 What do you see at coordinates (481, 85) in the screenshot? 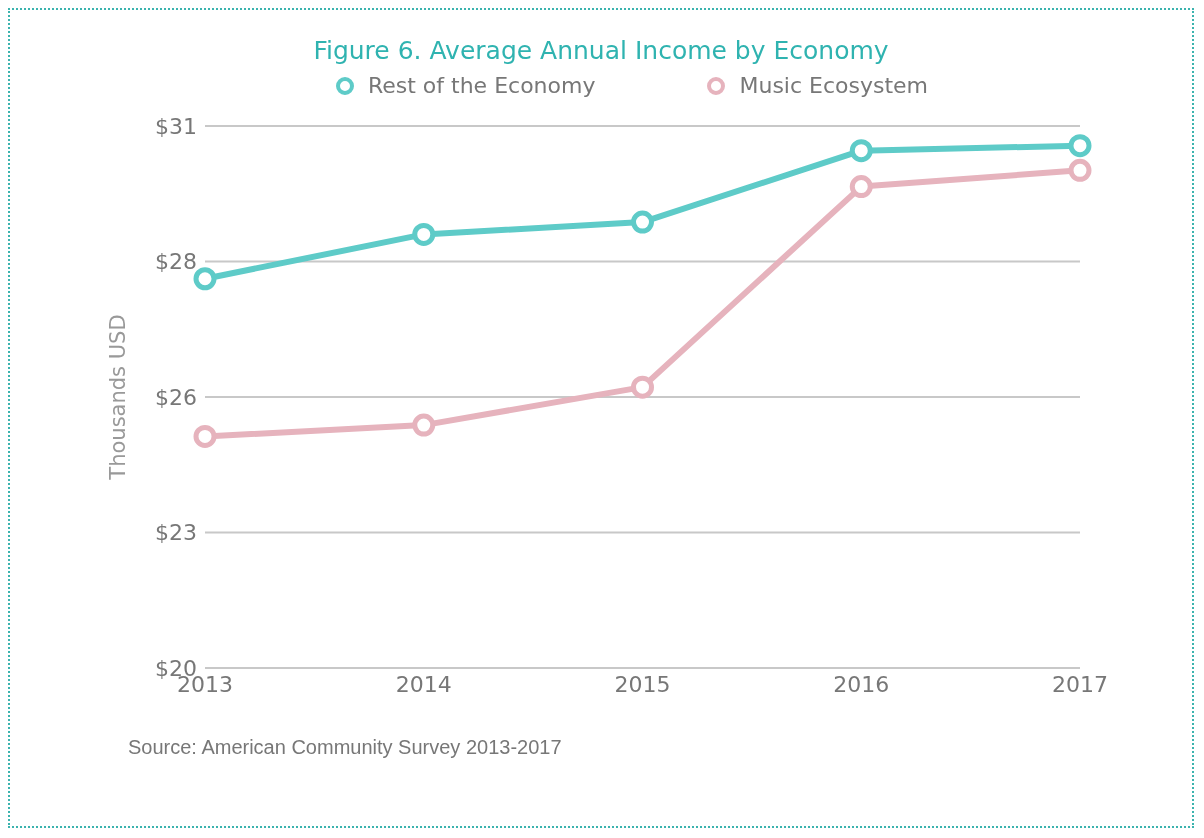
I see `legend-label: Rest of the Economy` at bounding box center [481, 85].